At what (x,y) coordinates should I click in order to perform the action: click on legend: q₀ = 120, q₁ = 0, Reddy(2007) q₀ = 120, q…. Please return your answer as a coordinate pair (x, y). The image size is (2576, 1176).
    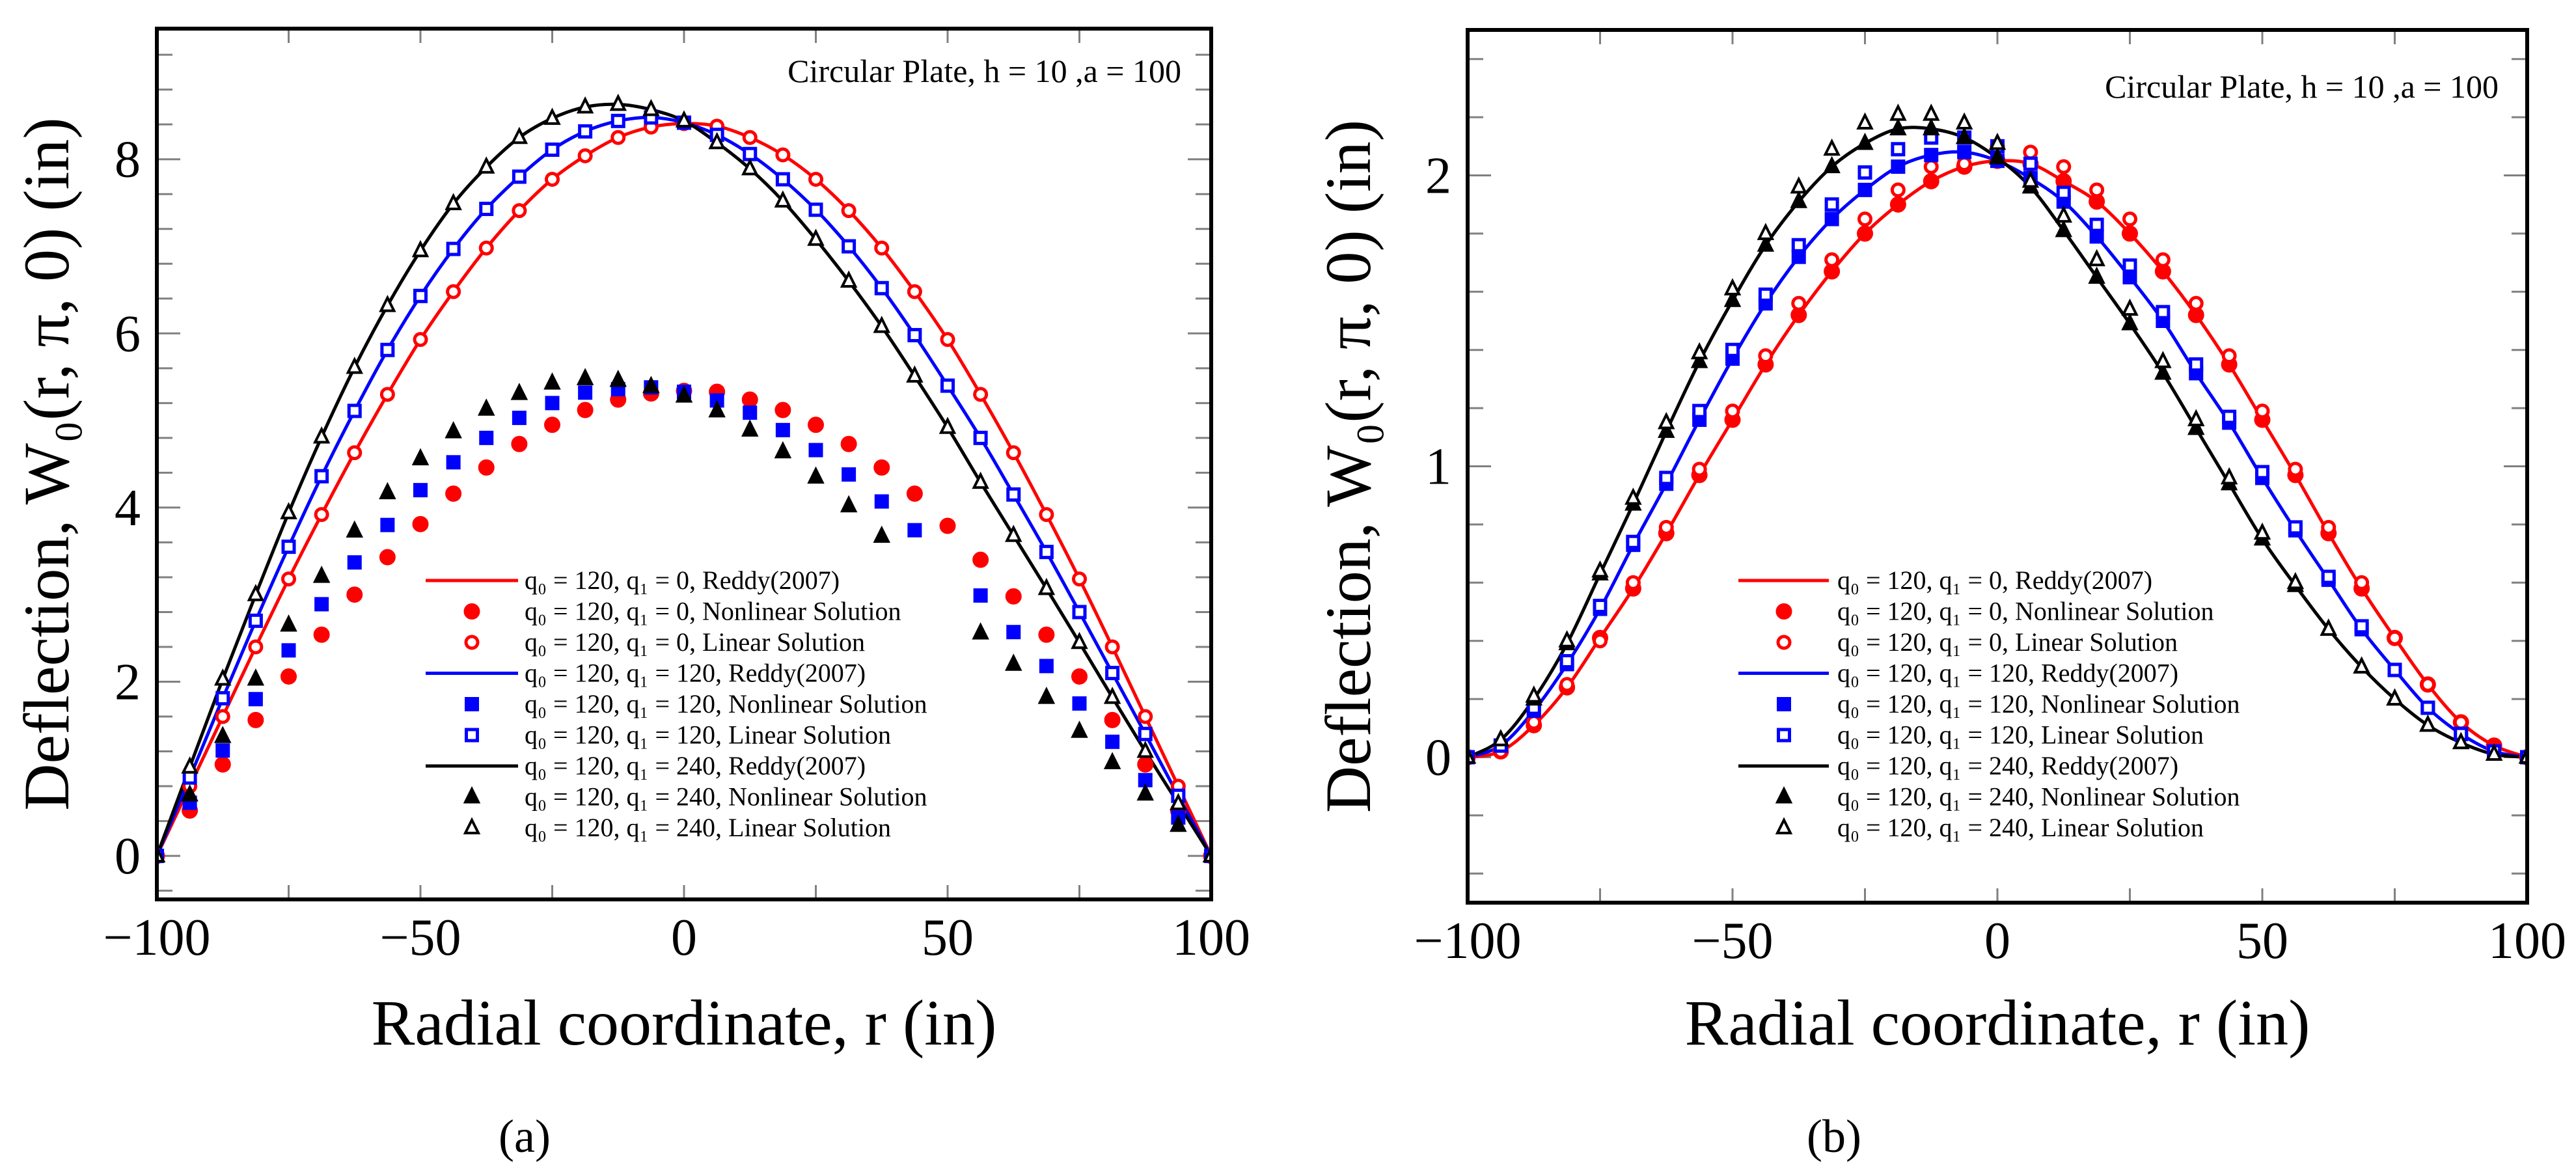
    Looking at the image, I should click on (1989, 704).